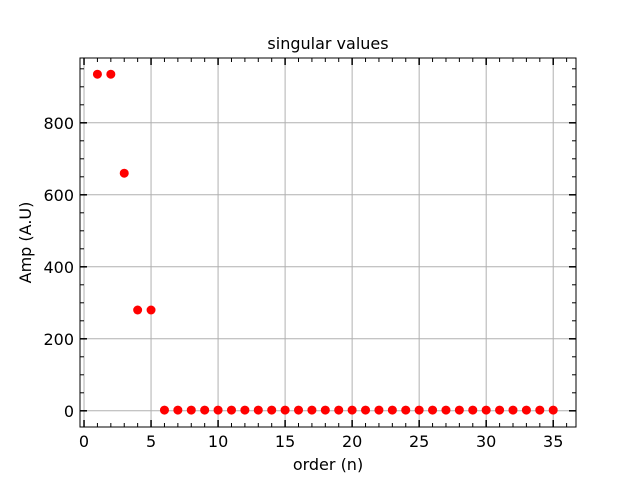 The height and width of the screenshot is (480, 640). I want to click on x-tick-label: 10, so click(218, 441).